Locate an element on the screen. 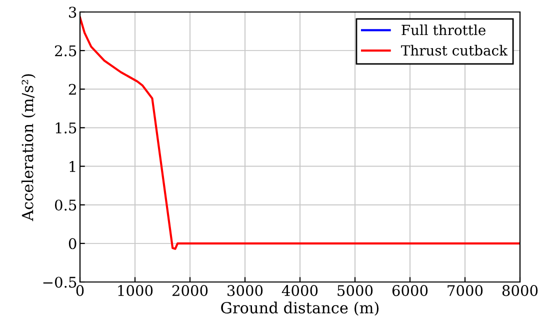 The image size is (550, 326). x-tick-label: 0 is located at coordinates (80, 290).